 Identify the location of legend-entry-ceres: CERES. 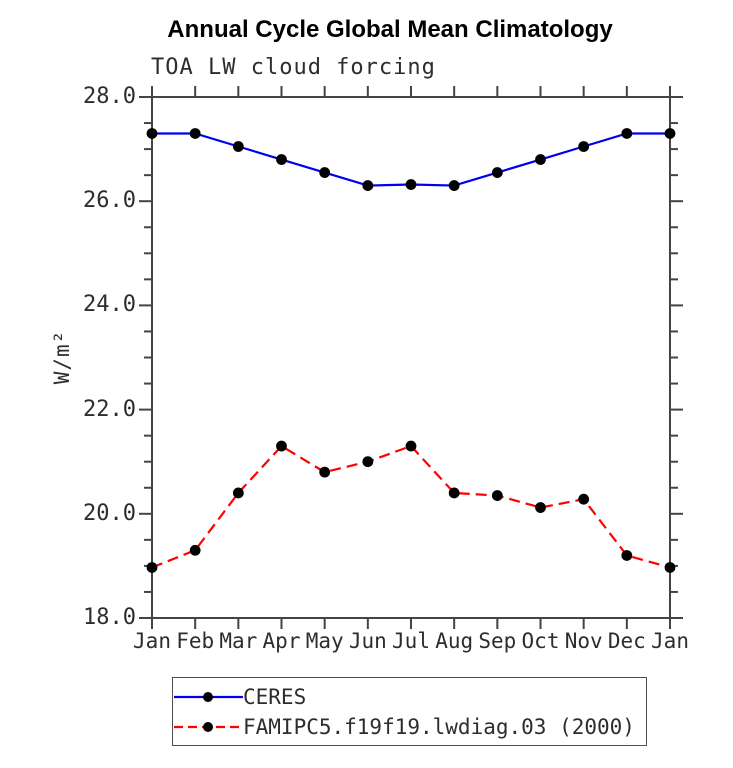
(410, 697).